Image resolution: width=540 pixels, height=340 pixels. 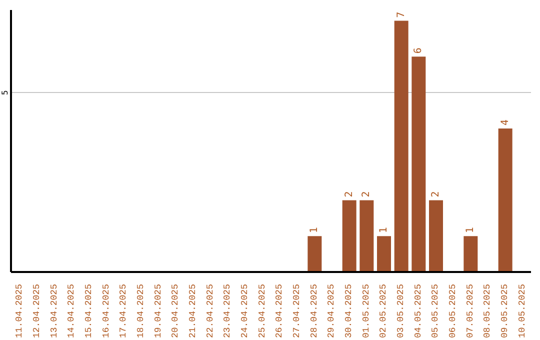 What do you see at coordinates (89, 311) in the screenshot?
I see `x-tick-label: 15.04.2025` at bounding box center [89, 311].